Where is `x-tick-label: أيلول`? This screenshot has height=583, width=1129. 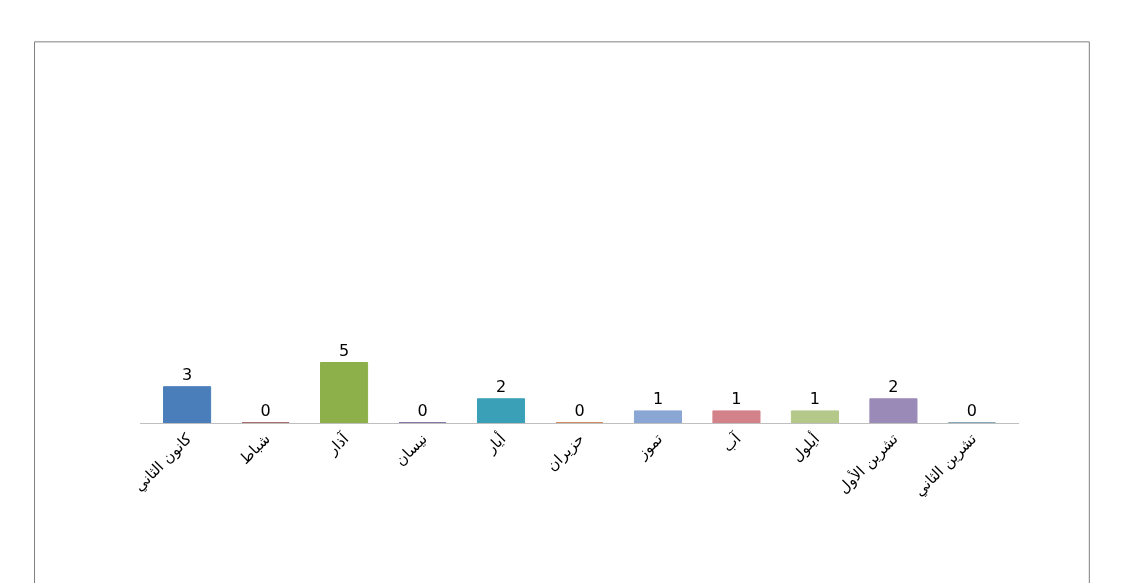 x-tick-label: أيلول is located at coordinates (805, 447).